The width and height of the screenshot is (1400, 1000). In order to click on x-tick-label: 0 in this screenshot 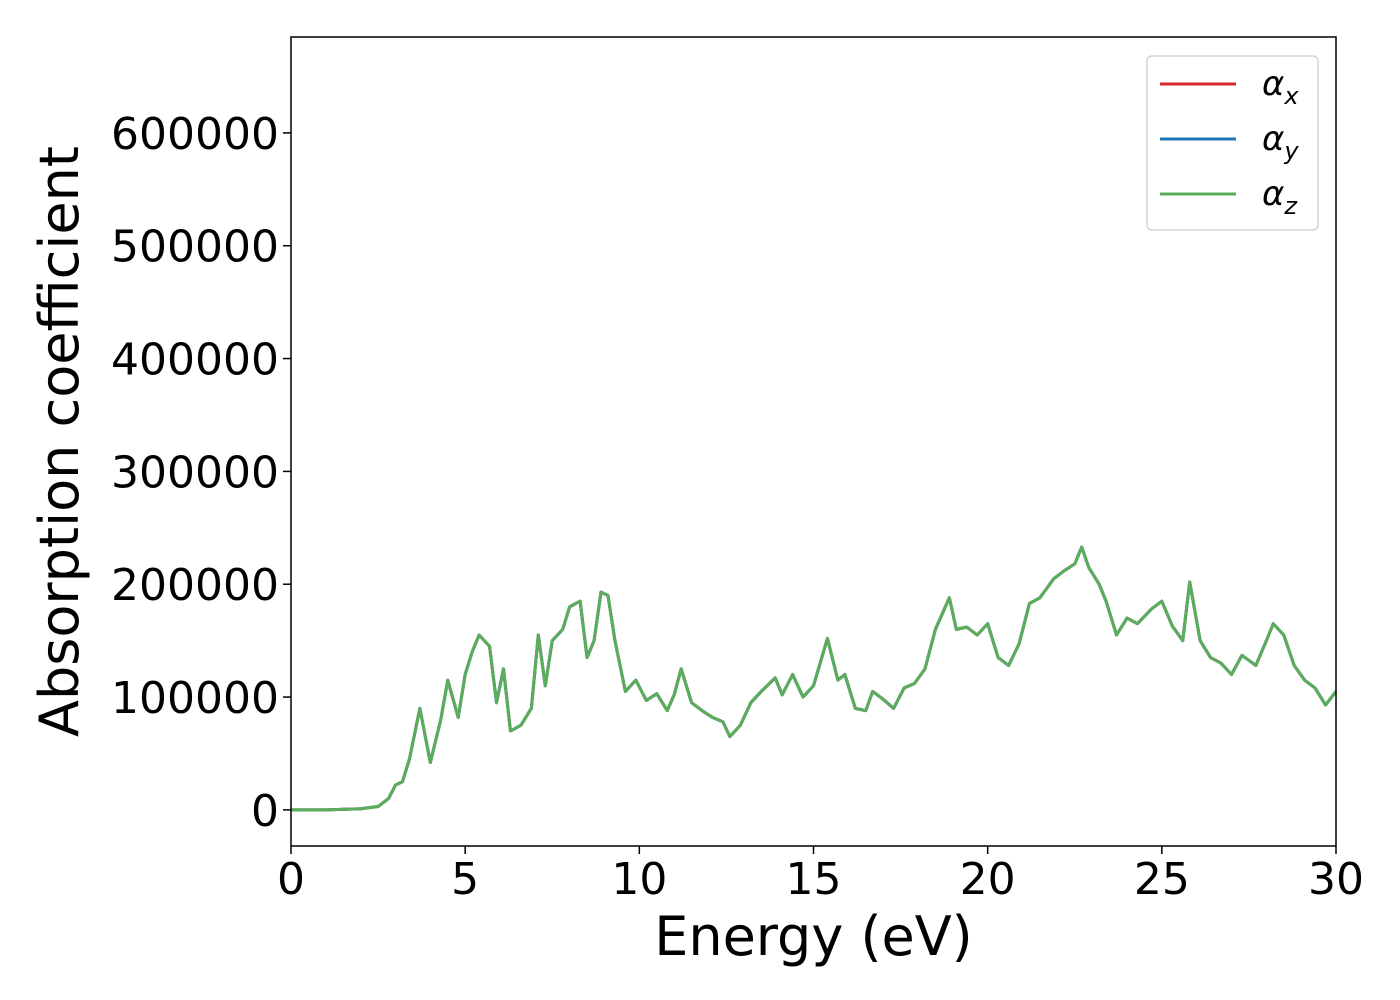, I will do `click(291, 879)`.